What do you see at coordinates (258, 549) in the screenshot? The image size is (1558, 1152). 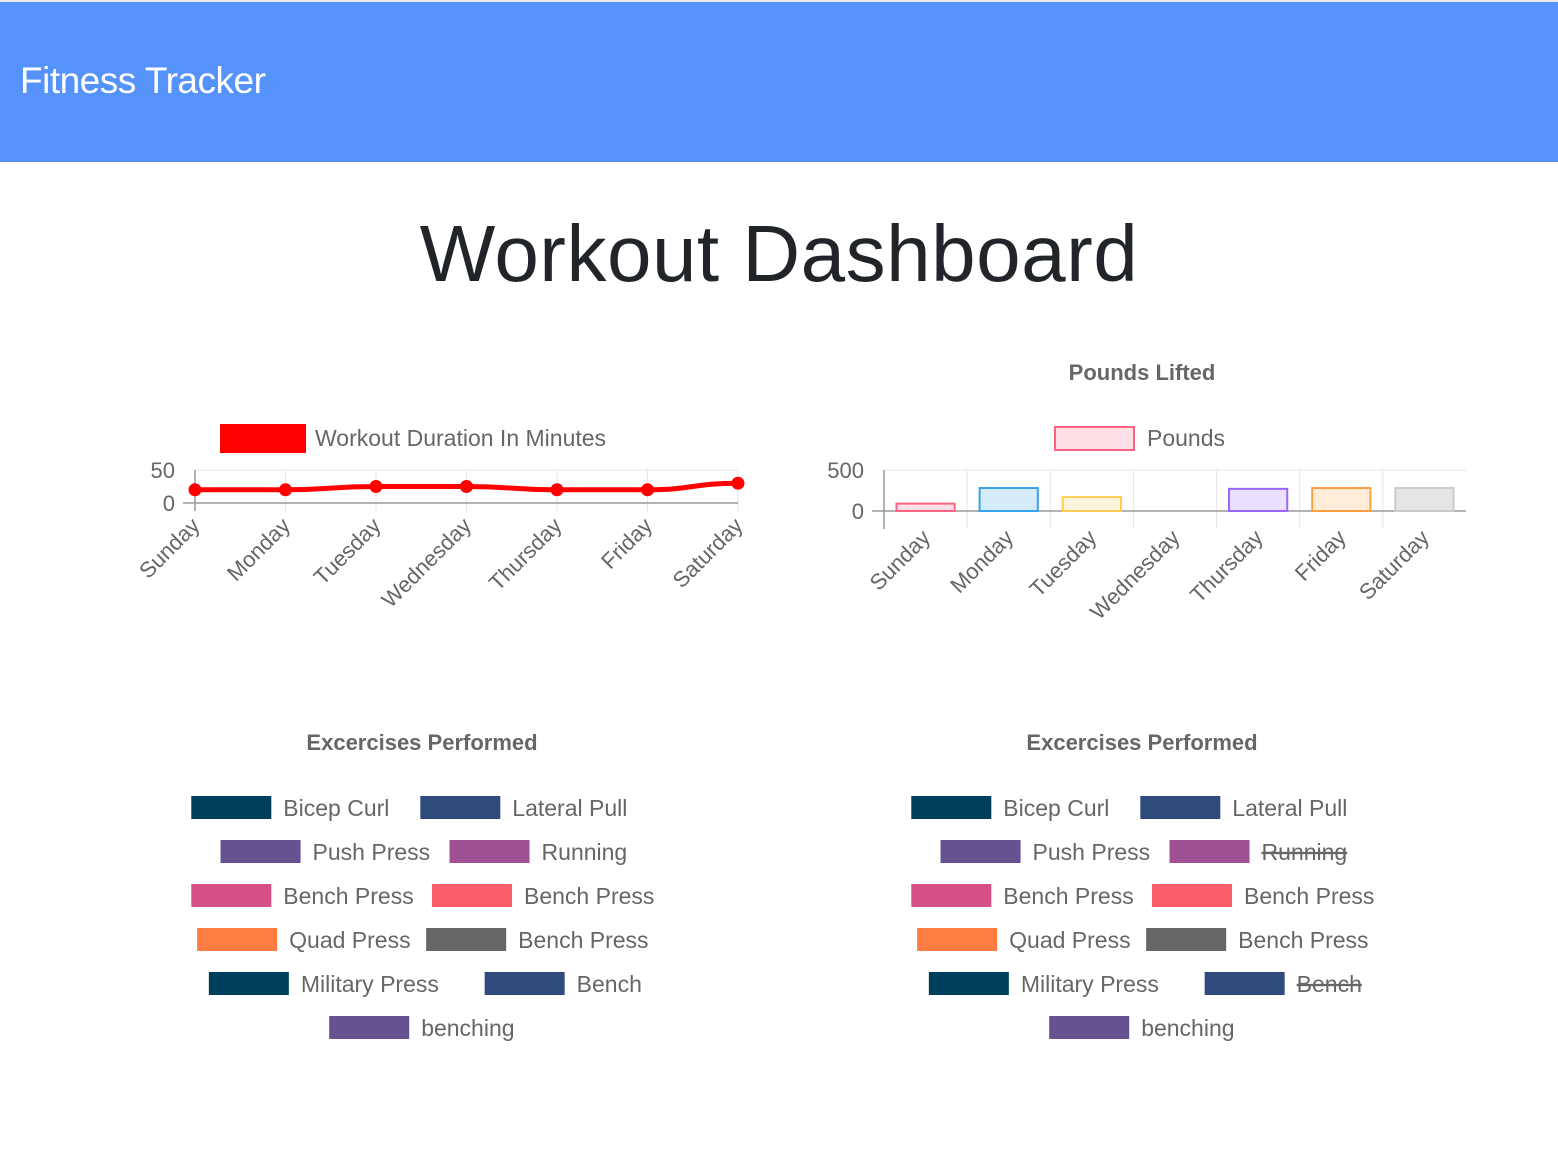 I see `x-tick-label: Monday` at bounding box center [258, 549].